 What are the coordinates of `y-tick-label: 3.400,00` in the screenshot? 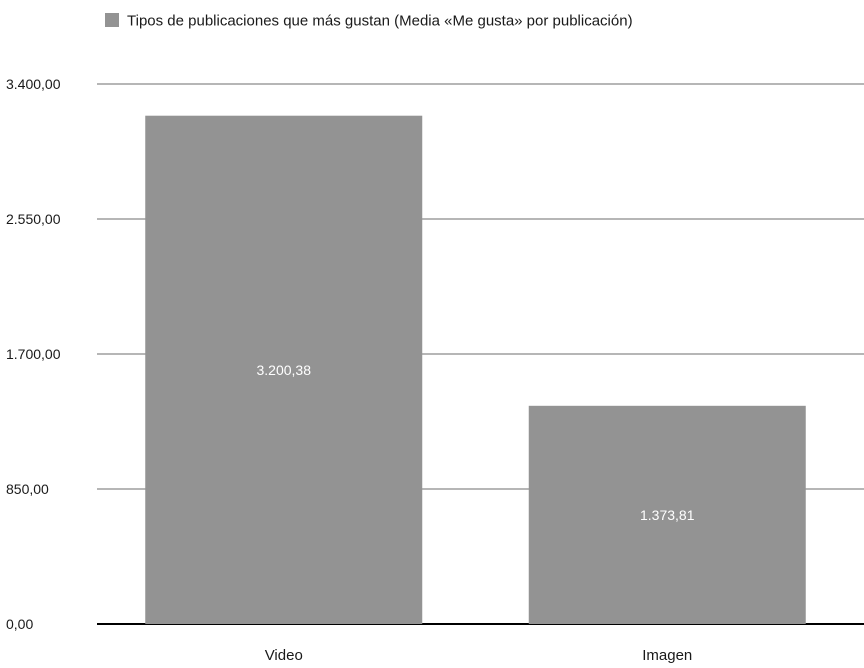 It's located at (33, 84).